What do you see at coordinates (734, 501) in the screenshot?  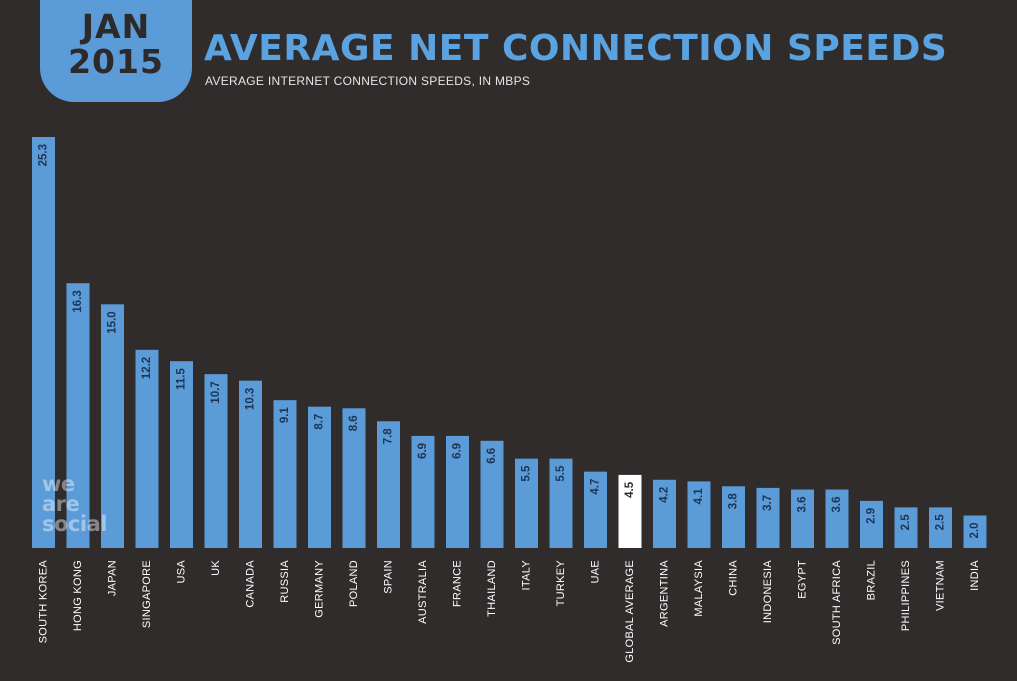 I see `value-label-china: 3.8` at bounding box center [734, 501].